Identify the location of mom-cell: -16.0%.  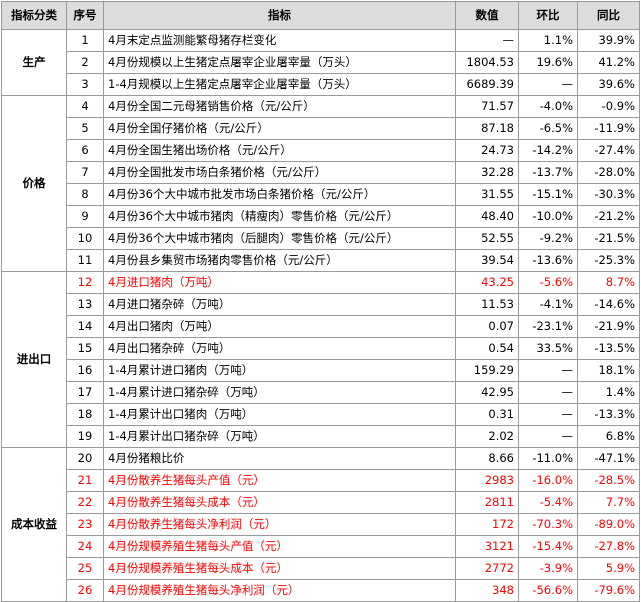
(548, 480).